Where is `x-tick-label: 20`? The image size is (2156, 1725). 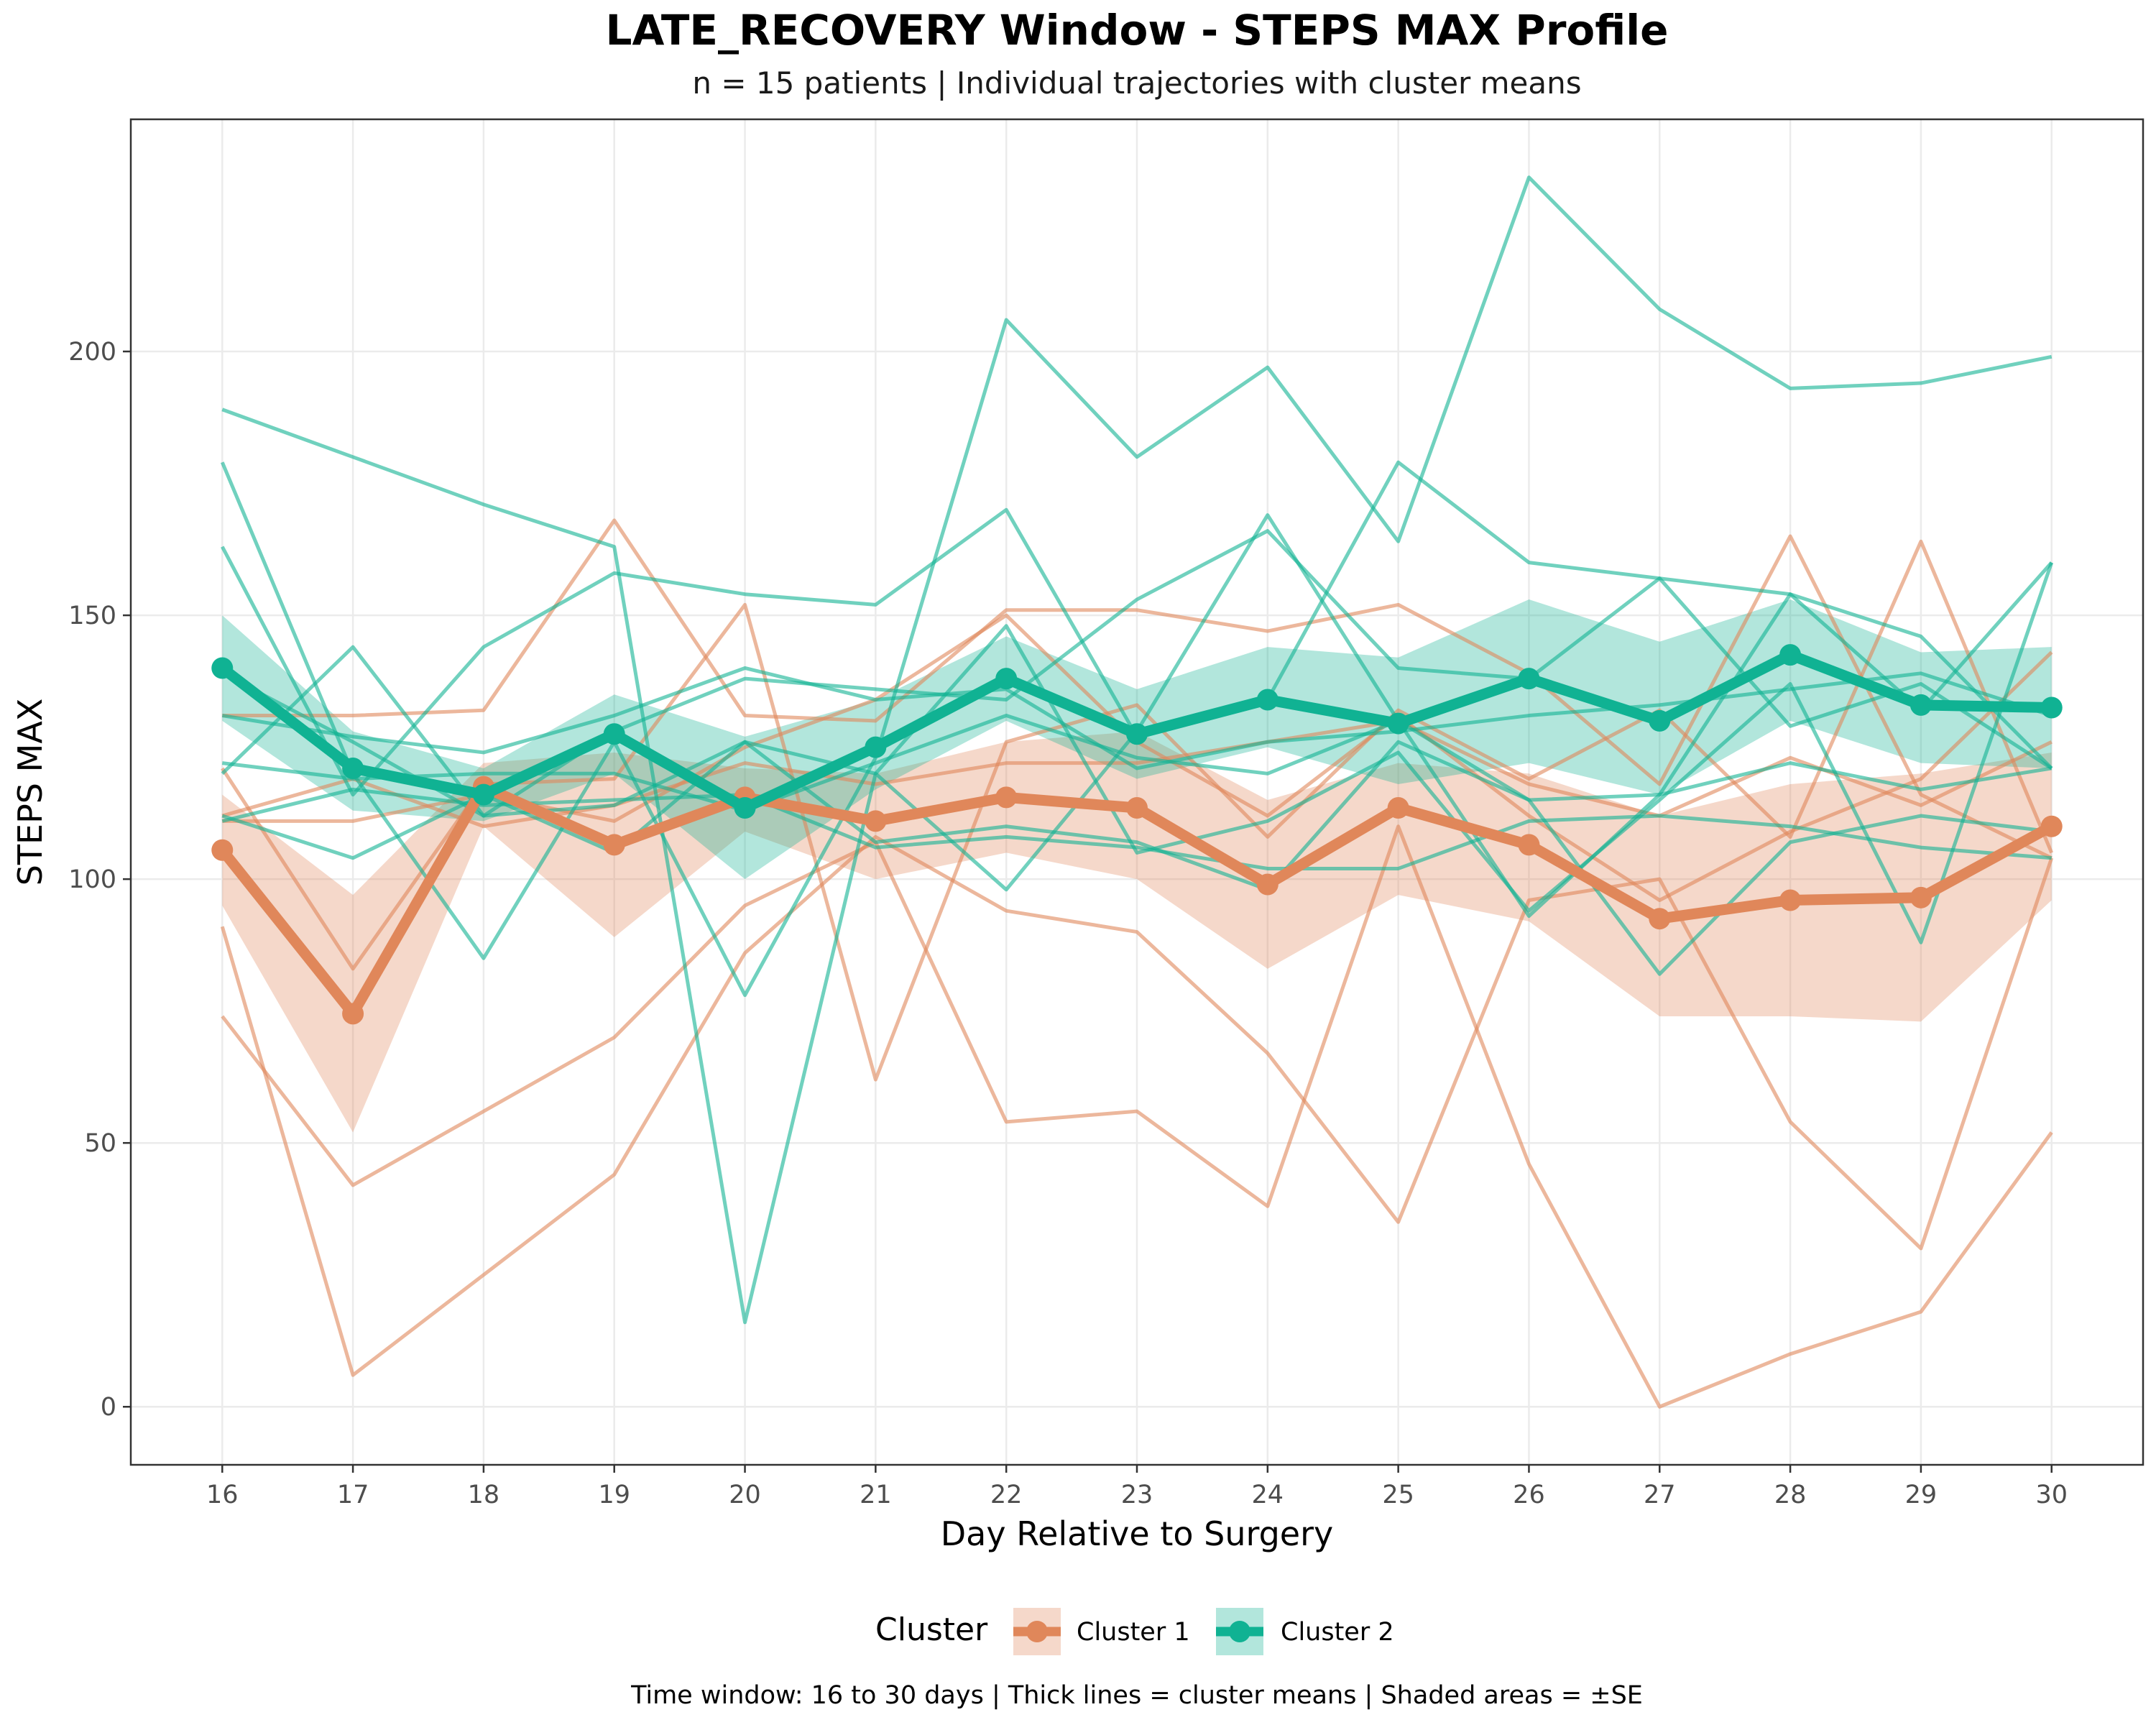
x-tick-label: 20 is located at coordinates (745, 1495).